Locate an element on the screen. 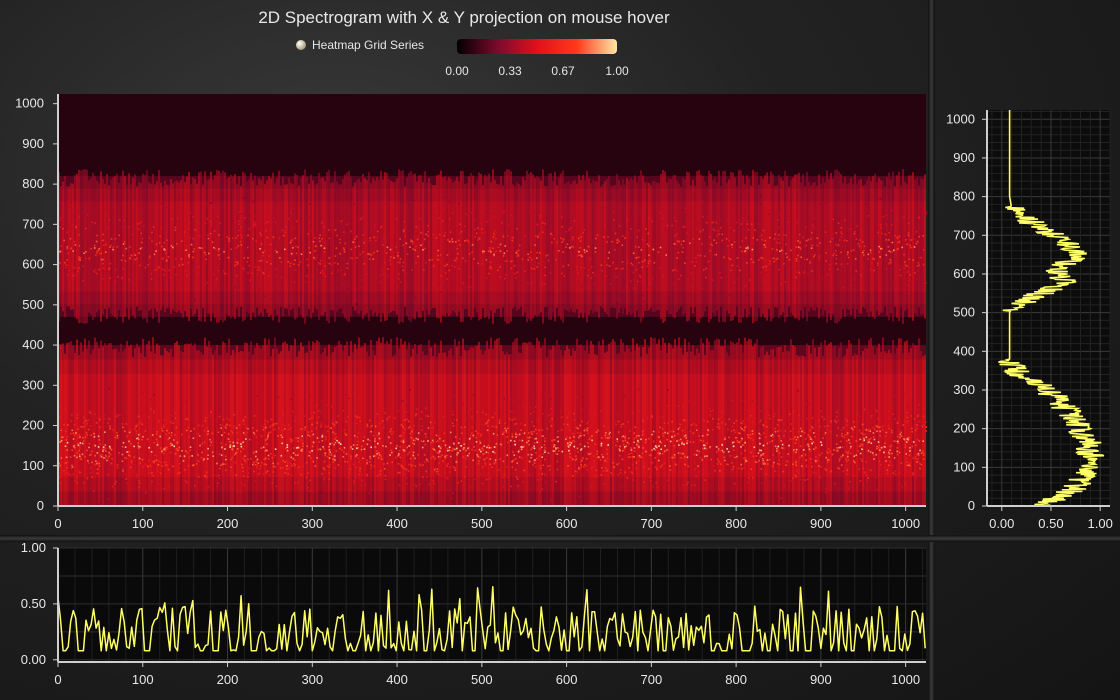  legend-series: Heatmap Grid Series is located at coordinates (360, 45).